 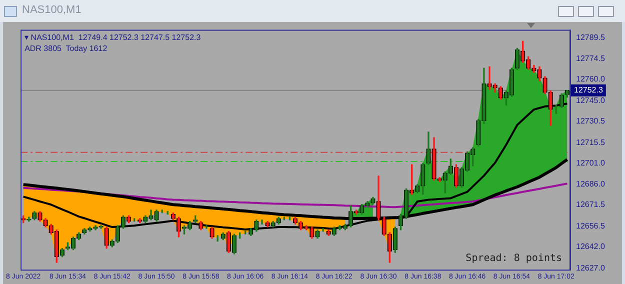 I want to click on y-tick-label: 12627.0, so click(x=591, y=267).